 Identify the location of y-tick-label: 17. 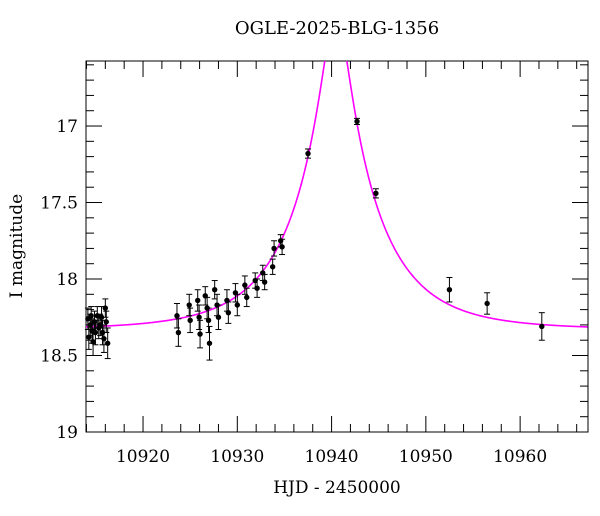
(67, 127).